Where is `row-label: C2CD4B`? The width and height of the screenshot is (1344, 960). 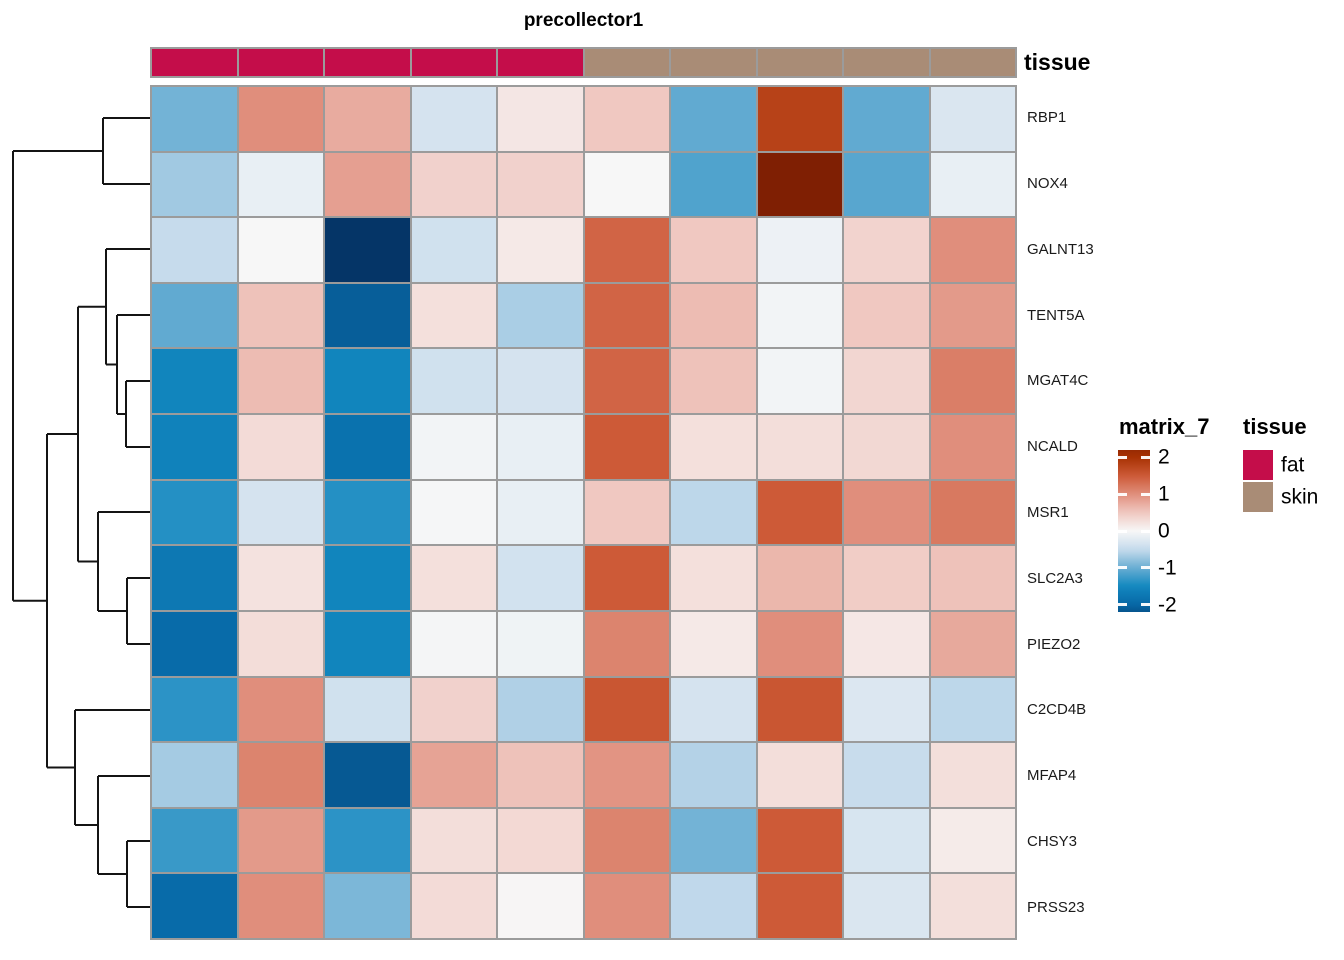 row-label: C2CD4B is located at coordinates (1057, 710).